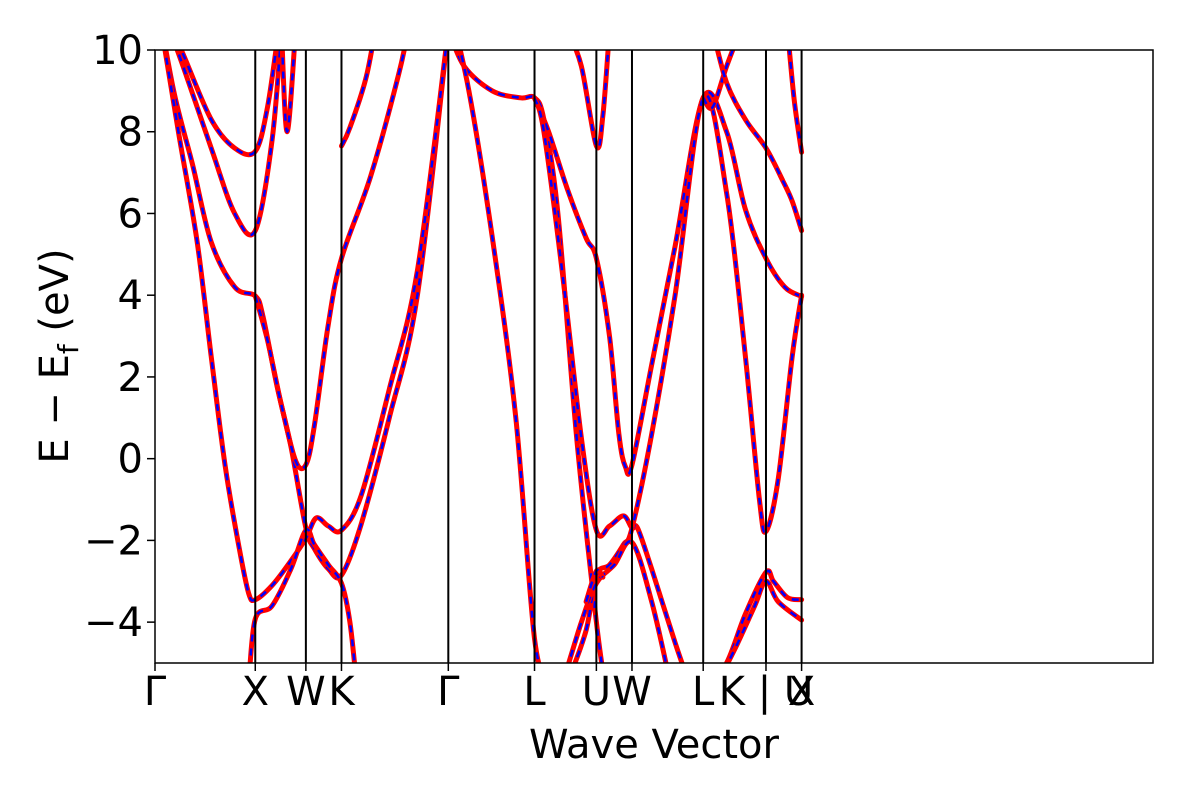  What do you see at coordinates (764, 621) in the screenshot?
I see `band-17-dashed` at bounding box center [764, 621].